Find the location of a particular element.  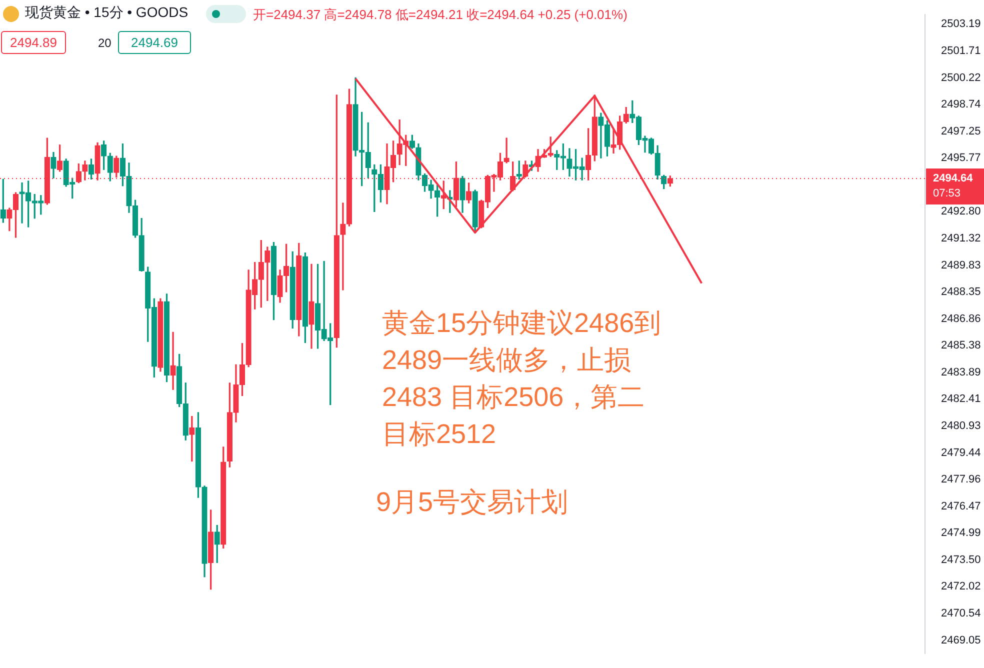

annotation: 9月5号交易计划 is located at coordinates (472, 502).